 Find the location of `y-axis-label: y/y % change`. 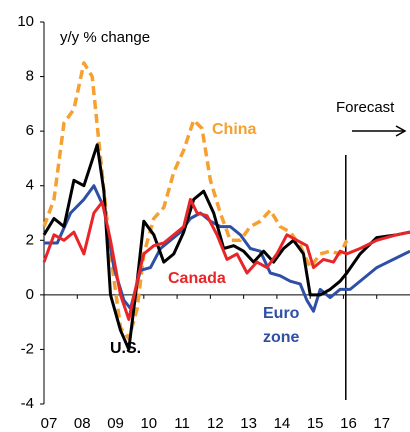

y-axis-label: y/y % change is located at coordinates (105, 37).